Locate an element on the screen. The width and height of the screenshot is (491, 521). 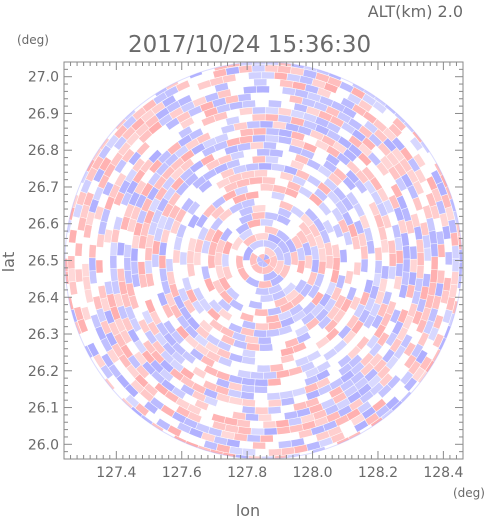
y-tick-label: 26.0 is located at coordinates (43, 445).